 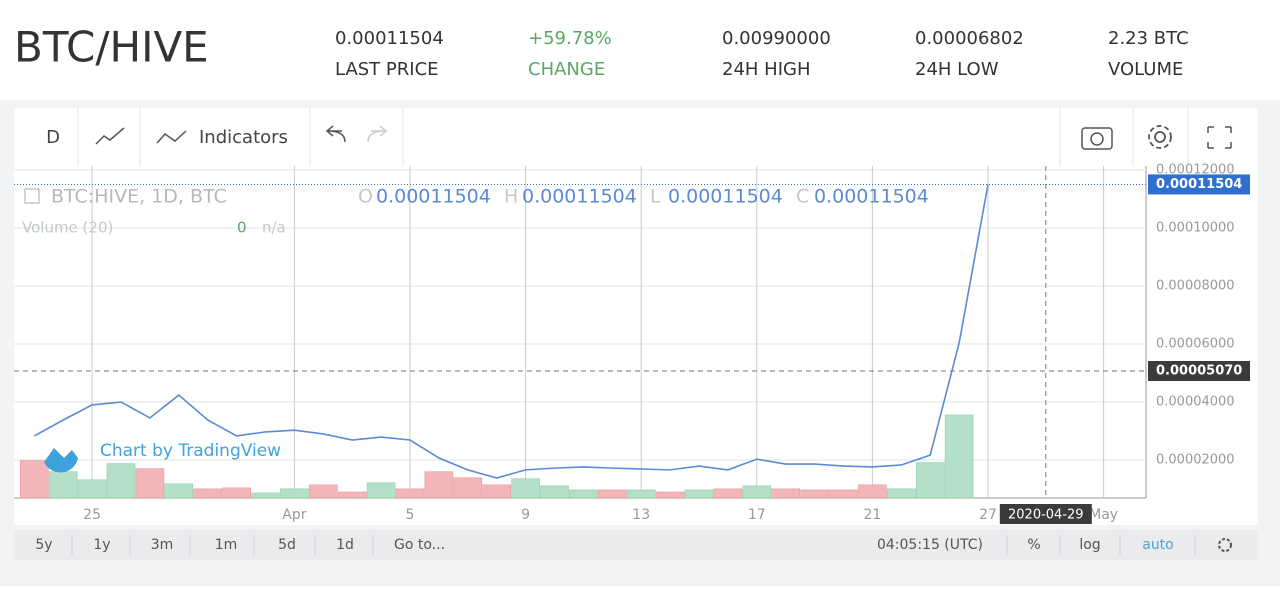 What do you see at coordinates (1158, 545) in the screenshot?
I see `auto-button: auto` at bounding box center [1158, 545].